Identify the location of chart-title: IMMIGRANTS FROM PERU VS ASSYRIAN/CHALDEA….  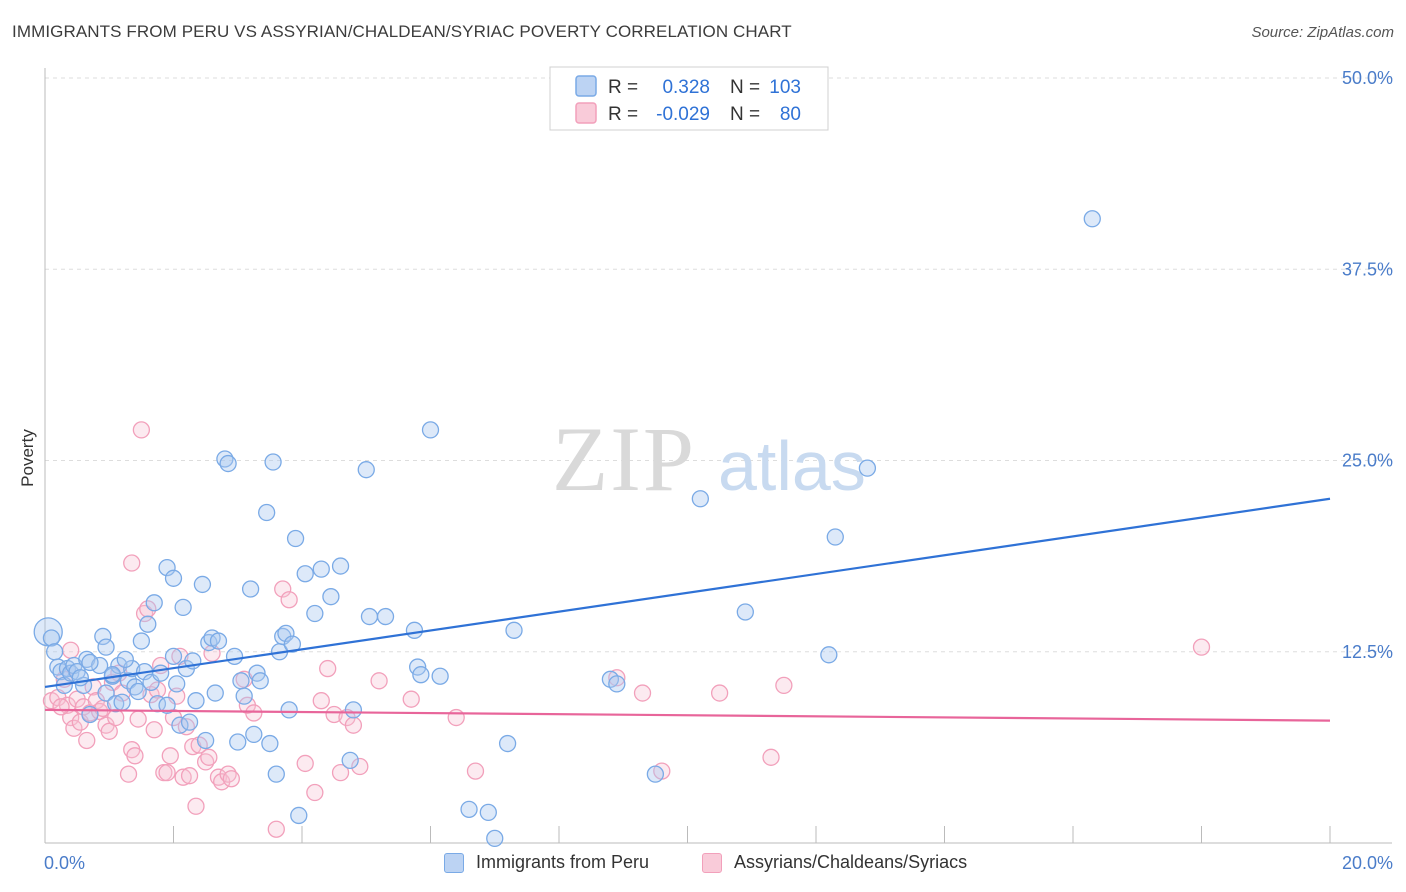
(402, 31).